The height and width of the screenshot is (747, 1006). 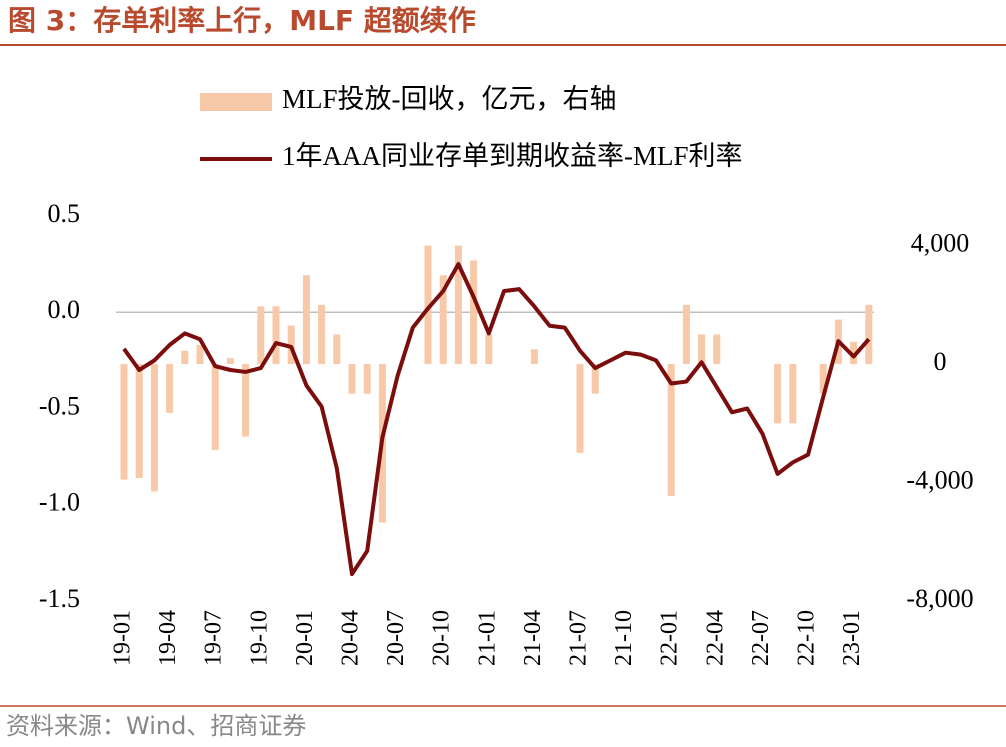 I want to click on x-tick-label: 22-10, so click(x=807, y=638).